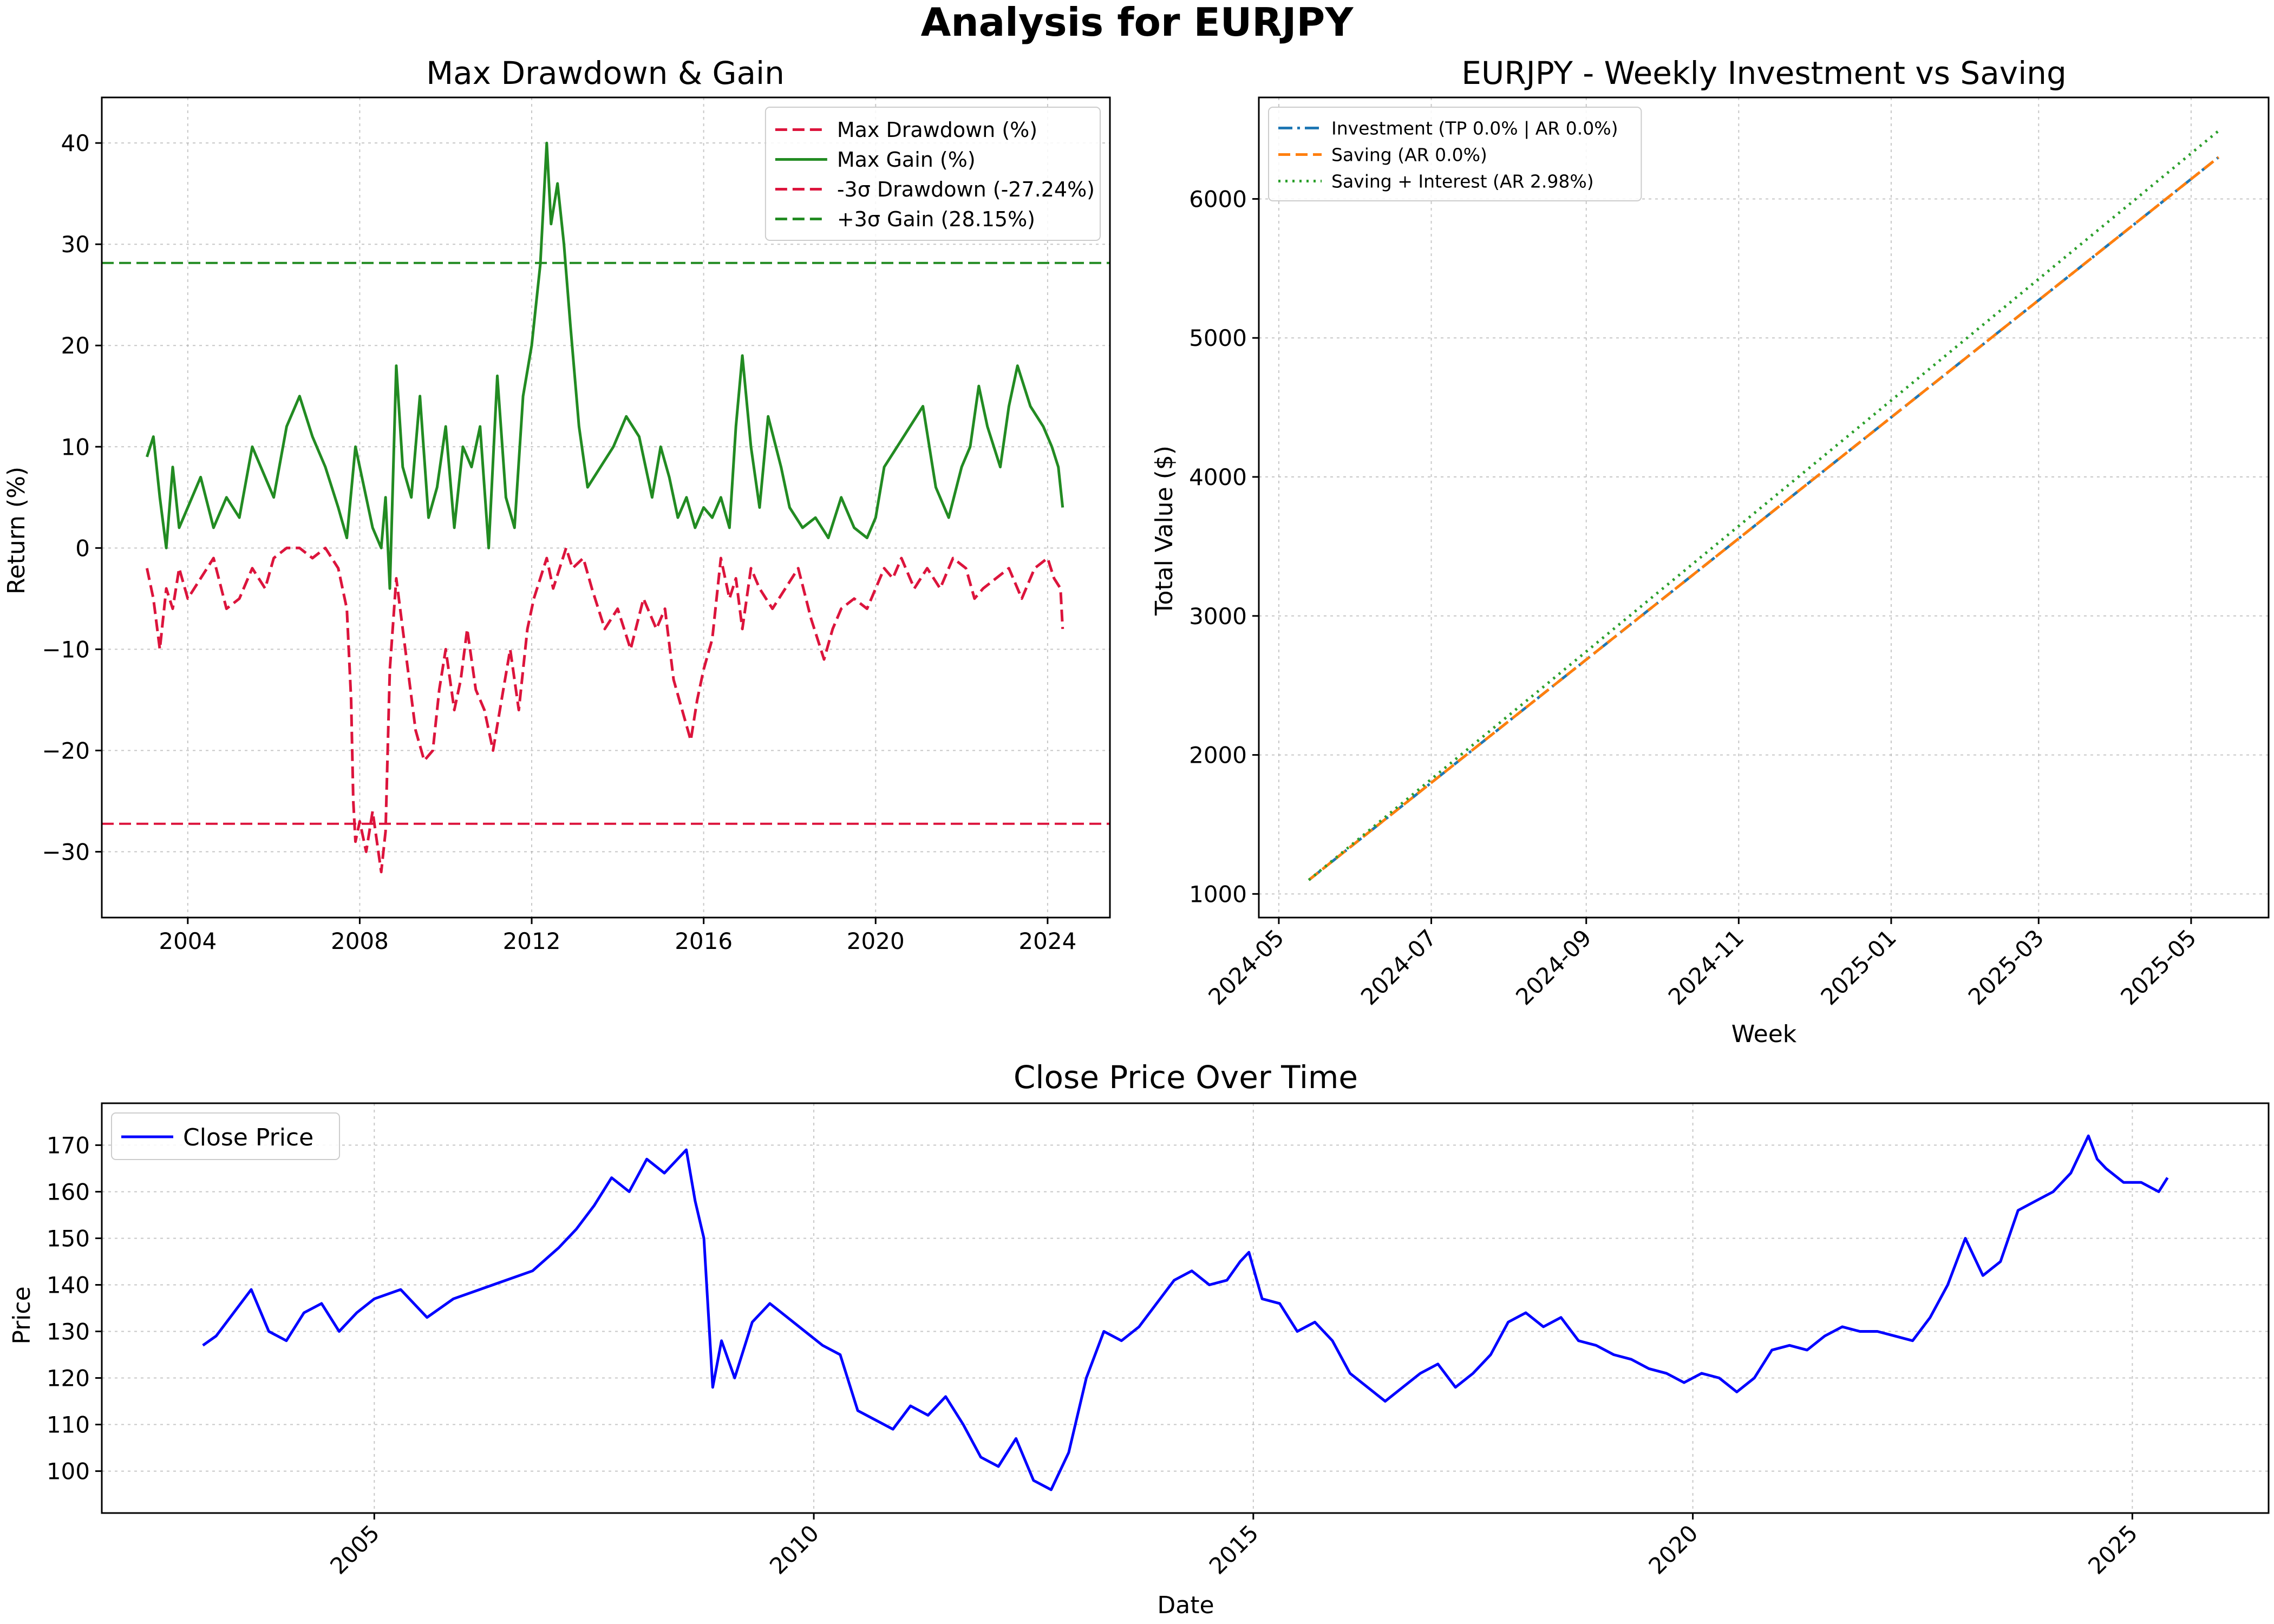 The width and height of the screenshot is (2274, 1624). Describe the element at coordinates (1137, 22) in the screenshot. I see `figure-suptitle: Analysis for EURJPY` at that location.